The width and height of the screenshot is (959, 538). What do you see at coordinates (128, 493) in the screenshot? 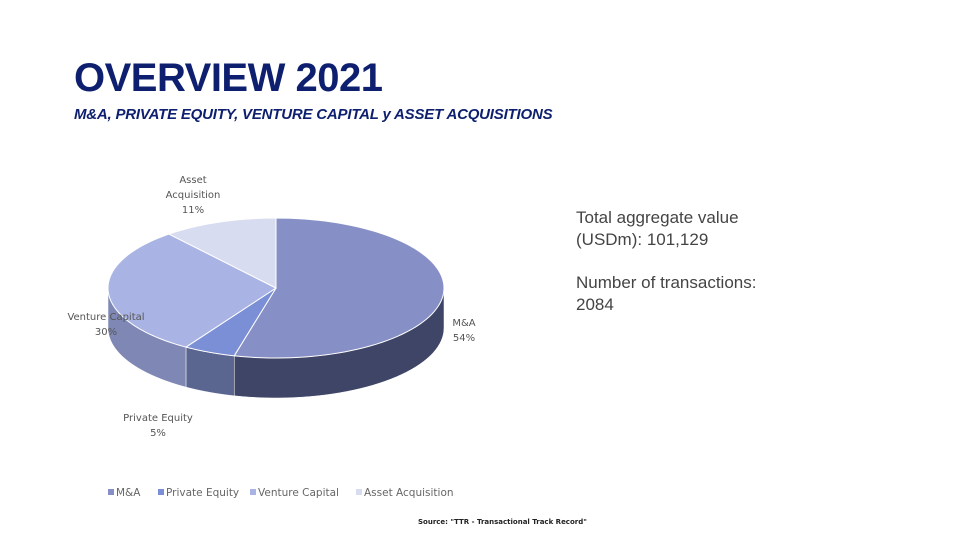
I see `legend-label: M&A` at bounding box center [128, 493].